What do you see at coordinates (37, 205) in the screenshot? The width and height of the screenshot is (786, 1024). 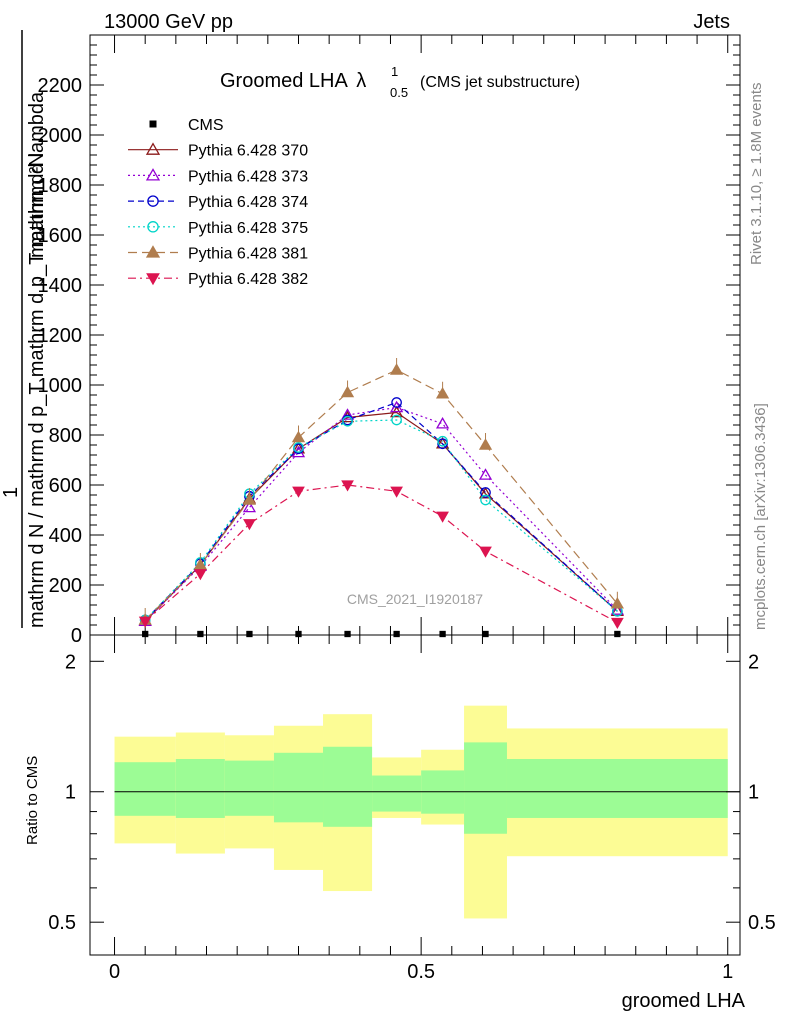 I see `y-label-line1: mathrm d²N` at bounding box center [37, 205].